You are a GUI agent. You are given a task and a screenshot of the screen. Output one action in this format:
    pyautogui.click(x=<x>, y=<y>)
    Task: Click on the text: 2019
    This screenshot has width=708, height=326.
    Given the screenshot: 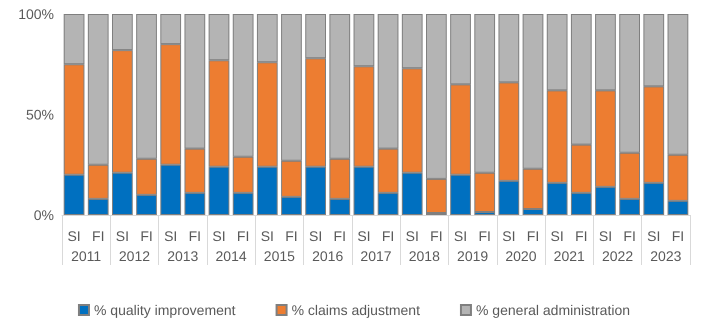 What is the action you would take?
    pyautogui.click(x=472, y=256)
    